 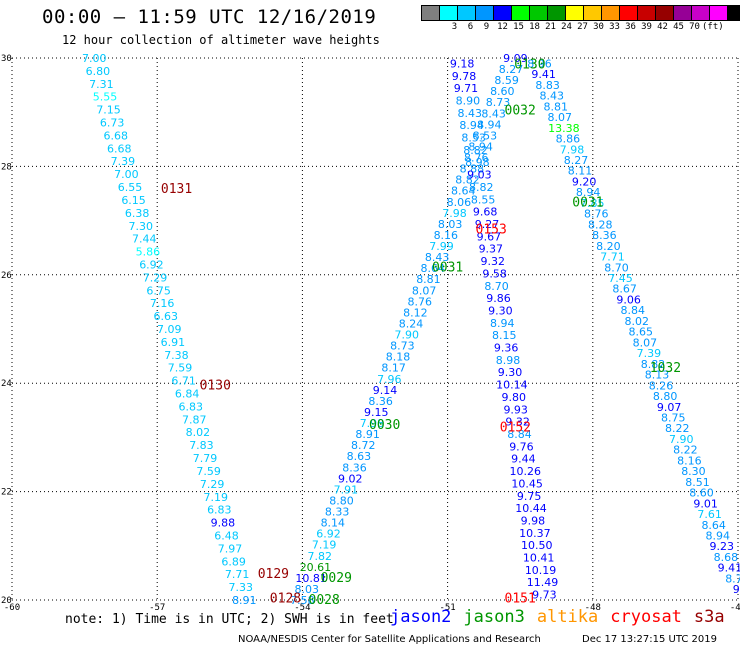 I want to click on wave-height-value: 8.07, so click(x=645, y=342).